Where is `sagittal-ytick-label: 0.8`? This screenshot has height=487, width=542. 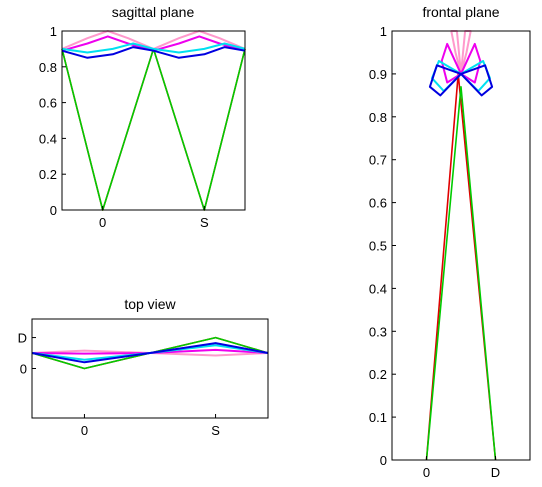
sagittal-ytick-label: 0.8 is located at coordinates (48, 67).